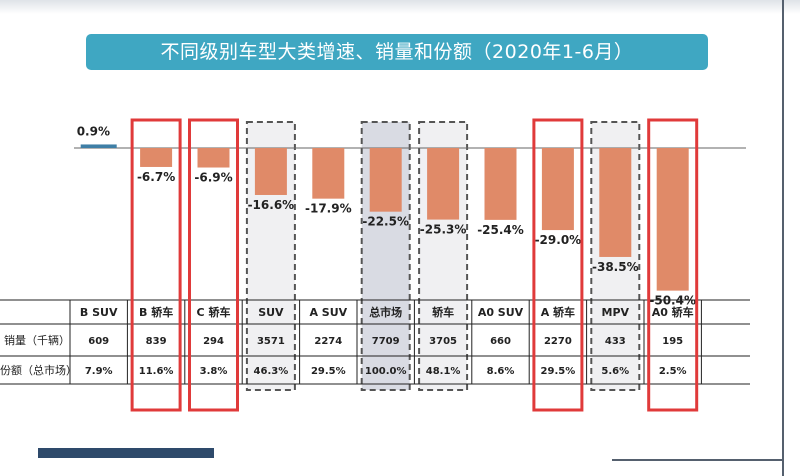 The width and height of the screenshot is (800, 476). Describe the element at coordinates (328, 312) in the screenshot. I see `category-label: A SUV` at that location.